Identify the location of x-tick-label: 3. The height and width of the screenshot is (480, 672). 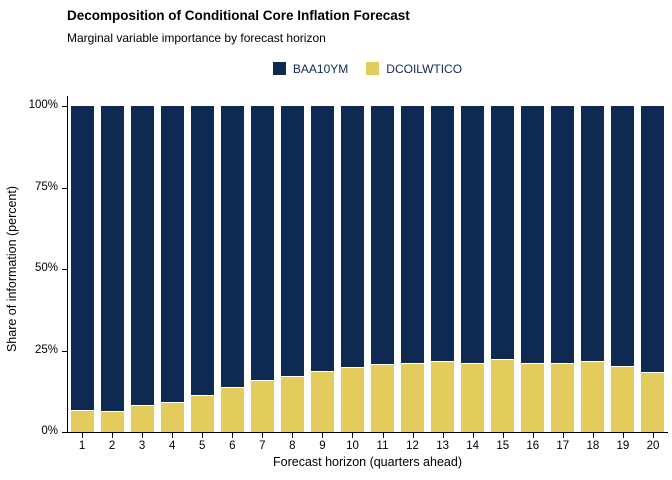
(142, 446).